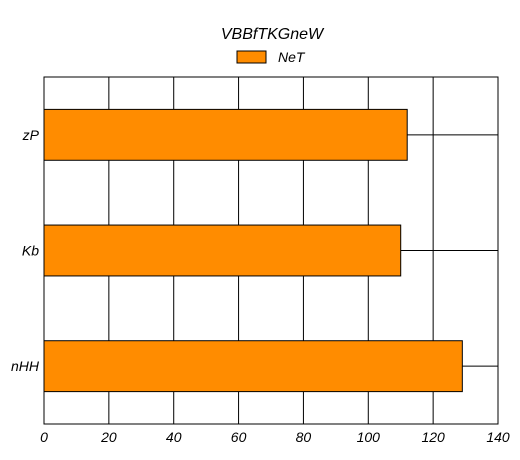 The image size is (520, 460). I want to click on y-tick-label: zP, so click(31, 135).